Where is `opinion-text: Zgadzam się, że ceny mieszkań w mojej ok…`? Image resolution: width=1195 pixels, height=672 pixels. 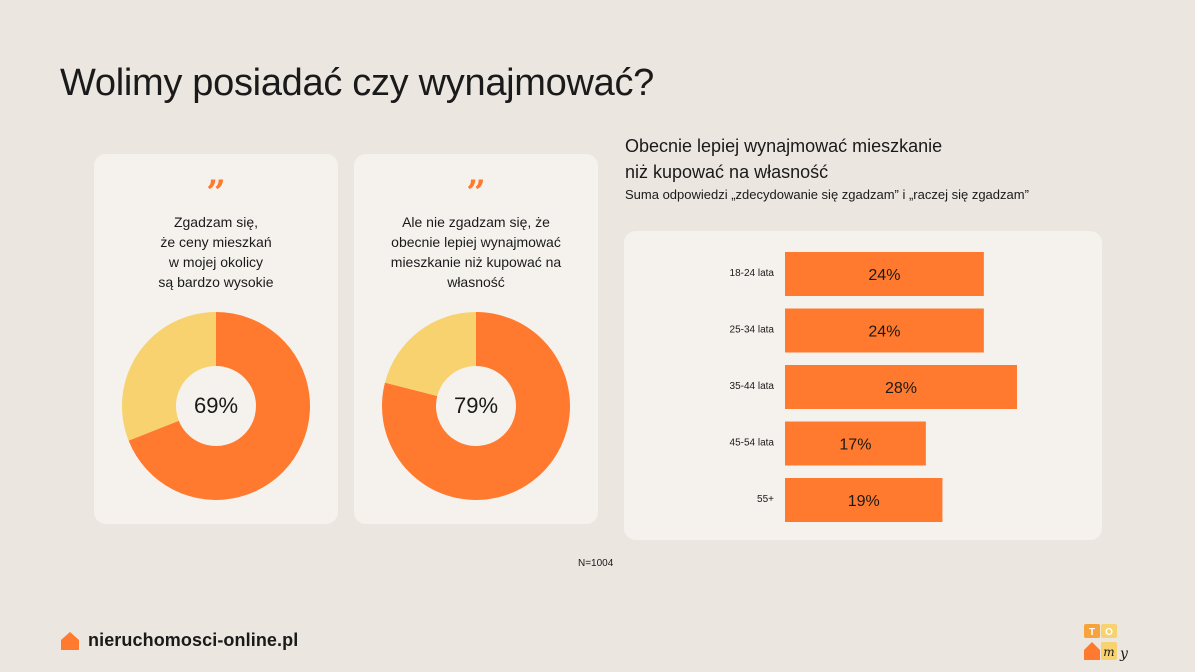 opinion-text: Zgadzam się, że ceny mieszkań w mojej ok… is located at coordinates (216, 252).